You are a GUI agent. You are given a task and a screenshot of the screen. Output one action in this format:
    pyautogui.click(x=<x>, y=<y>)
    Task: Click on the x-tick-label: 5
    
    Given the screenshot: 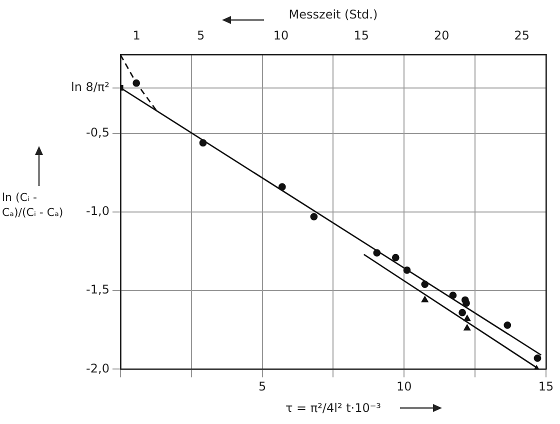 What is the action you would take?
    pyautogui.click(x=262, y=387)
    